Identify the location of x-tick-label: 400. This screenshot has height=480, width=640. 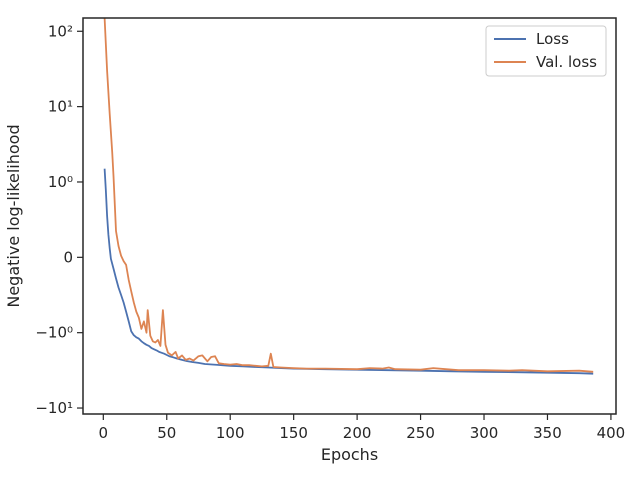
(611, 433).